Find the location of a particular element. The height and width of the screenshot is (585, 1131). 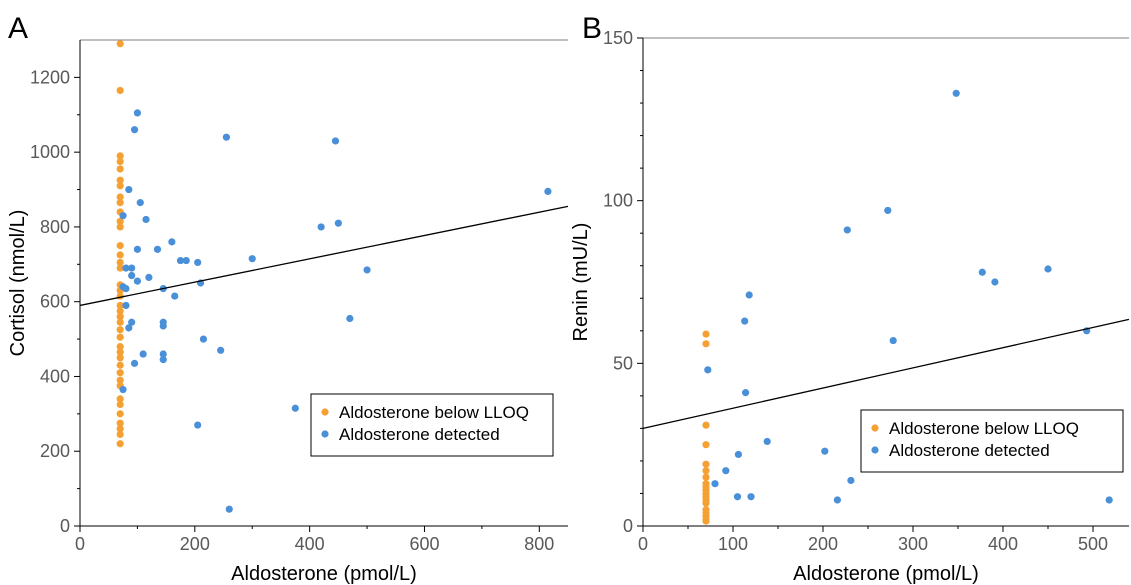

x-tick-label: 100 is located at coordinates (733, 544).